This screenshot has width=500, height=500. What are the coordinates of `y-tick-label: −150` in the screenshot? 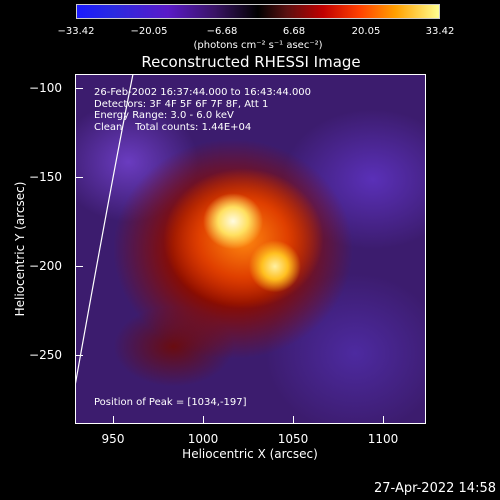 It's located at (45, 177).